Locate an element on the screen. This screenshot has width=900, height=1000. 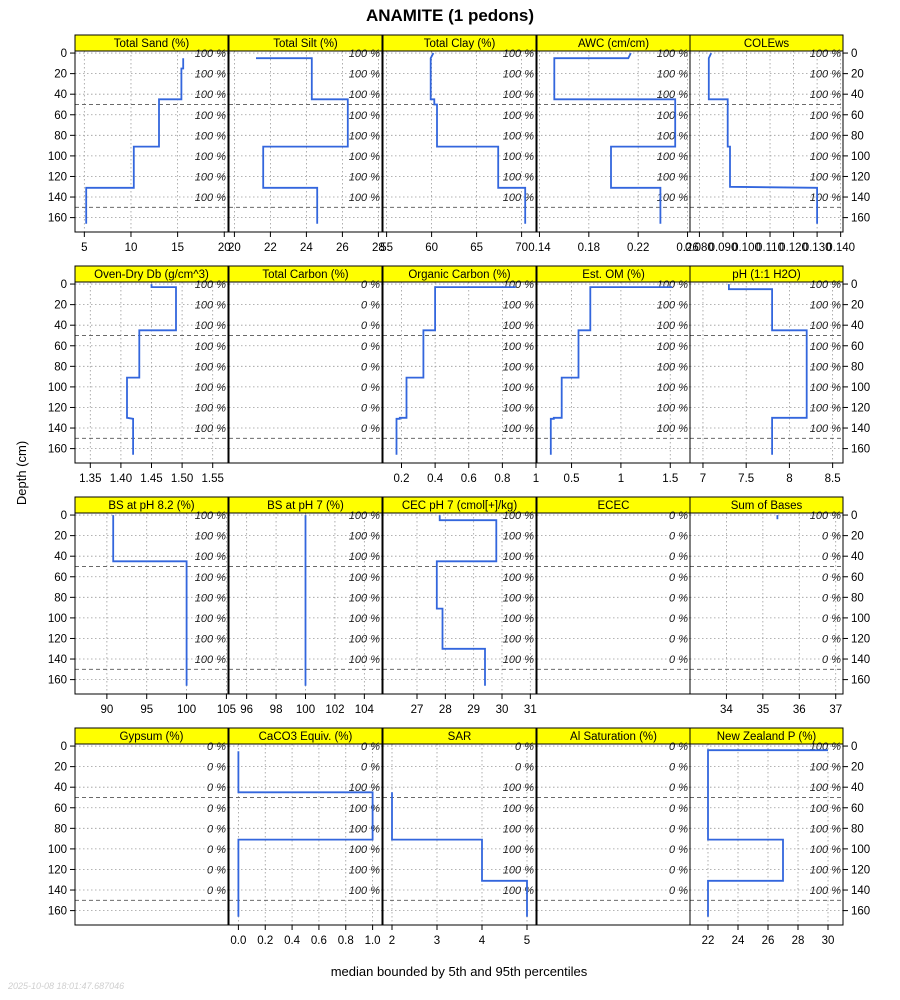
panel-8-x-tick-label: 0.2 is located at coordinates (401, 479).